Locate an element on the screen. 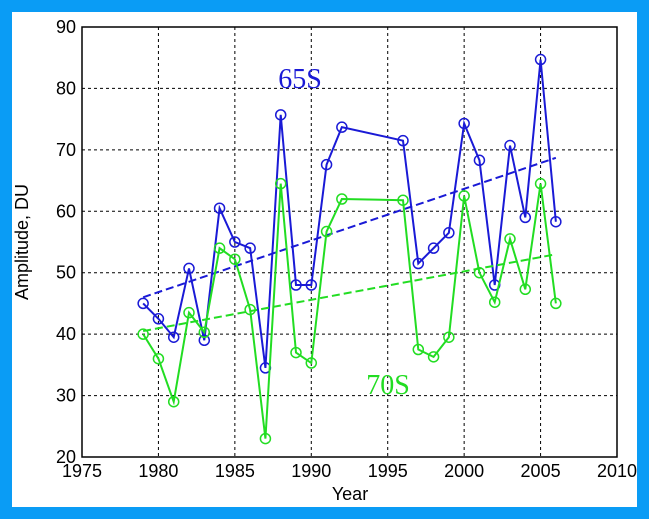  y-tick-label: 30 is located at coordinates (66, 396).